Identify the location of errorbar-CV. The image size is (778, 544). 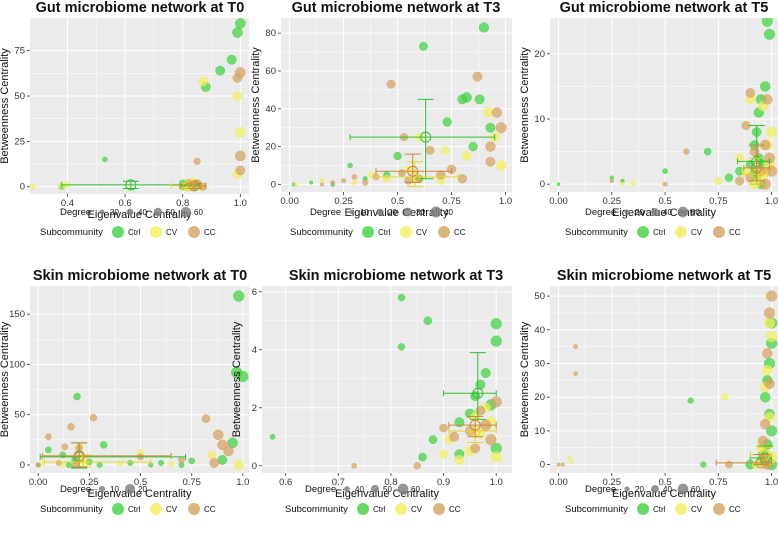
(417, 174).